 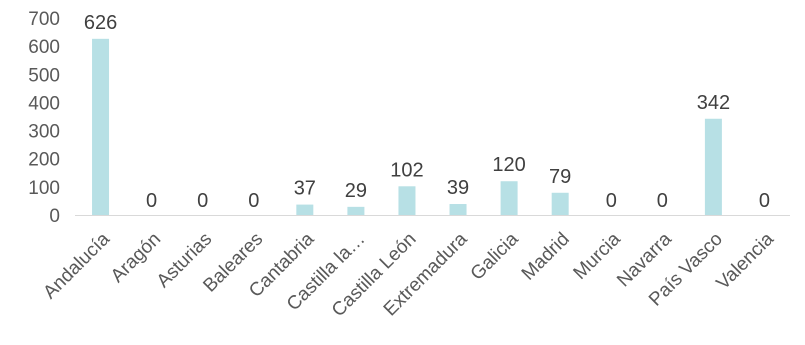 I want to click on data-label: 29, so click(x=356, y=191).